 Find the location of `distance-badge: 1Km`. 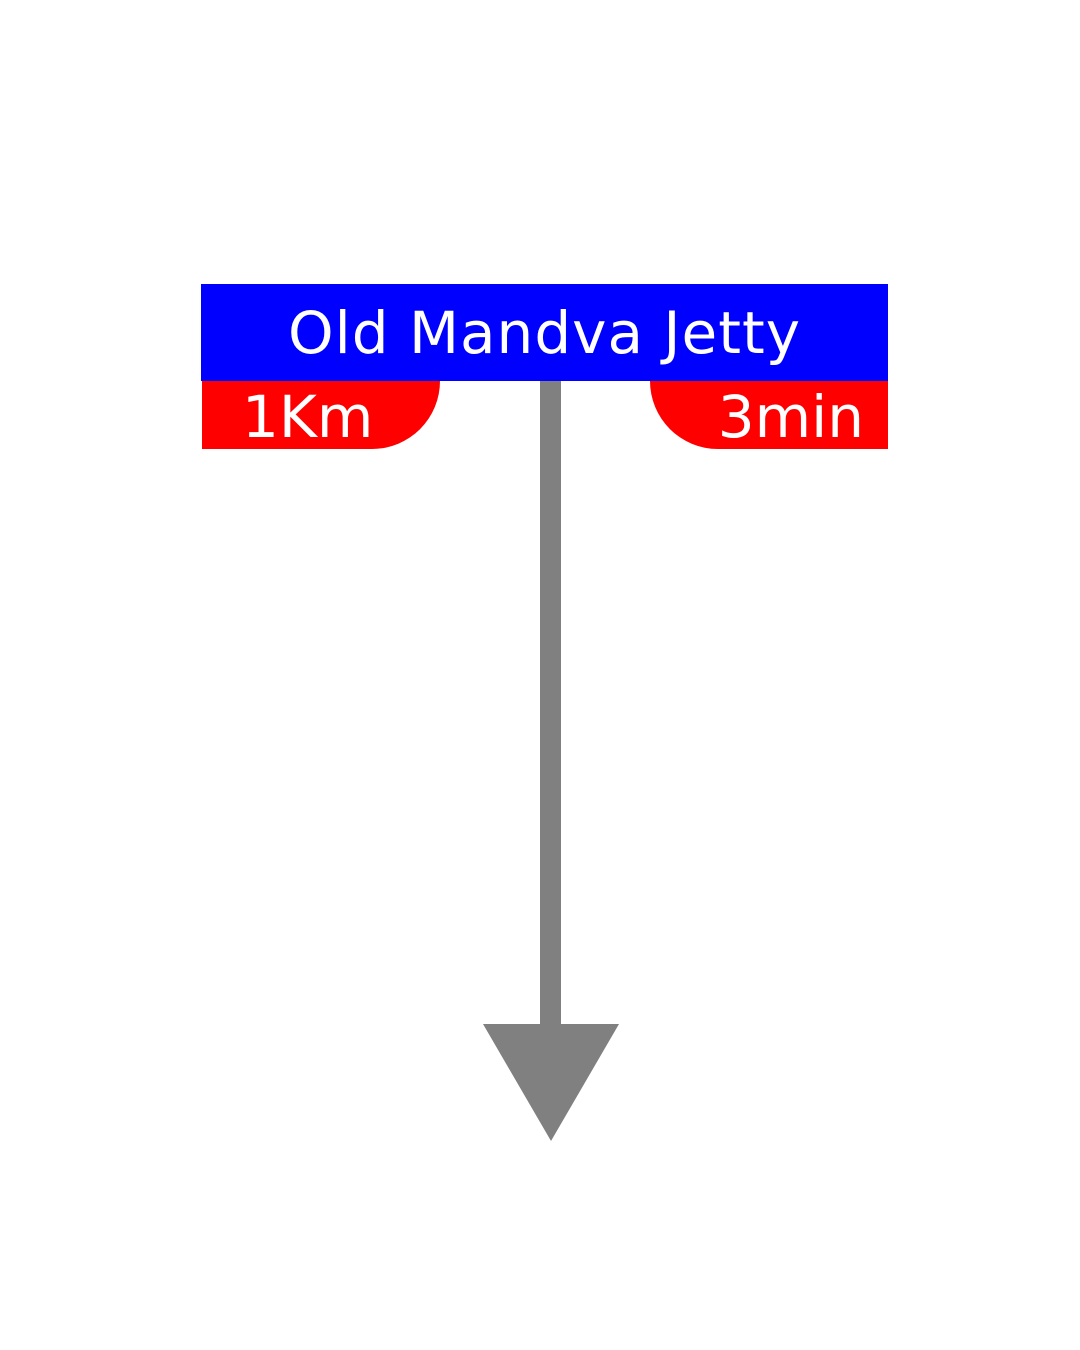

distance-badge: 1Km is located at coordinates (321, 416).